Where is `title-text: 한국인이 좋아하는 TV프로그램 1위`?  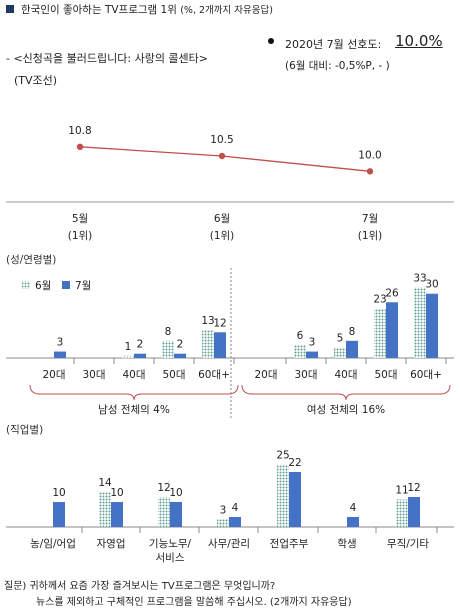
title-text: 한국인이 좋아하는 TV프로그램 1위 is located at coordinates (99, 10).